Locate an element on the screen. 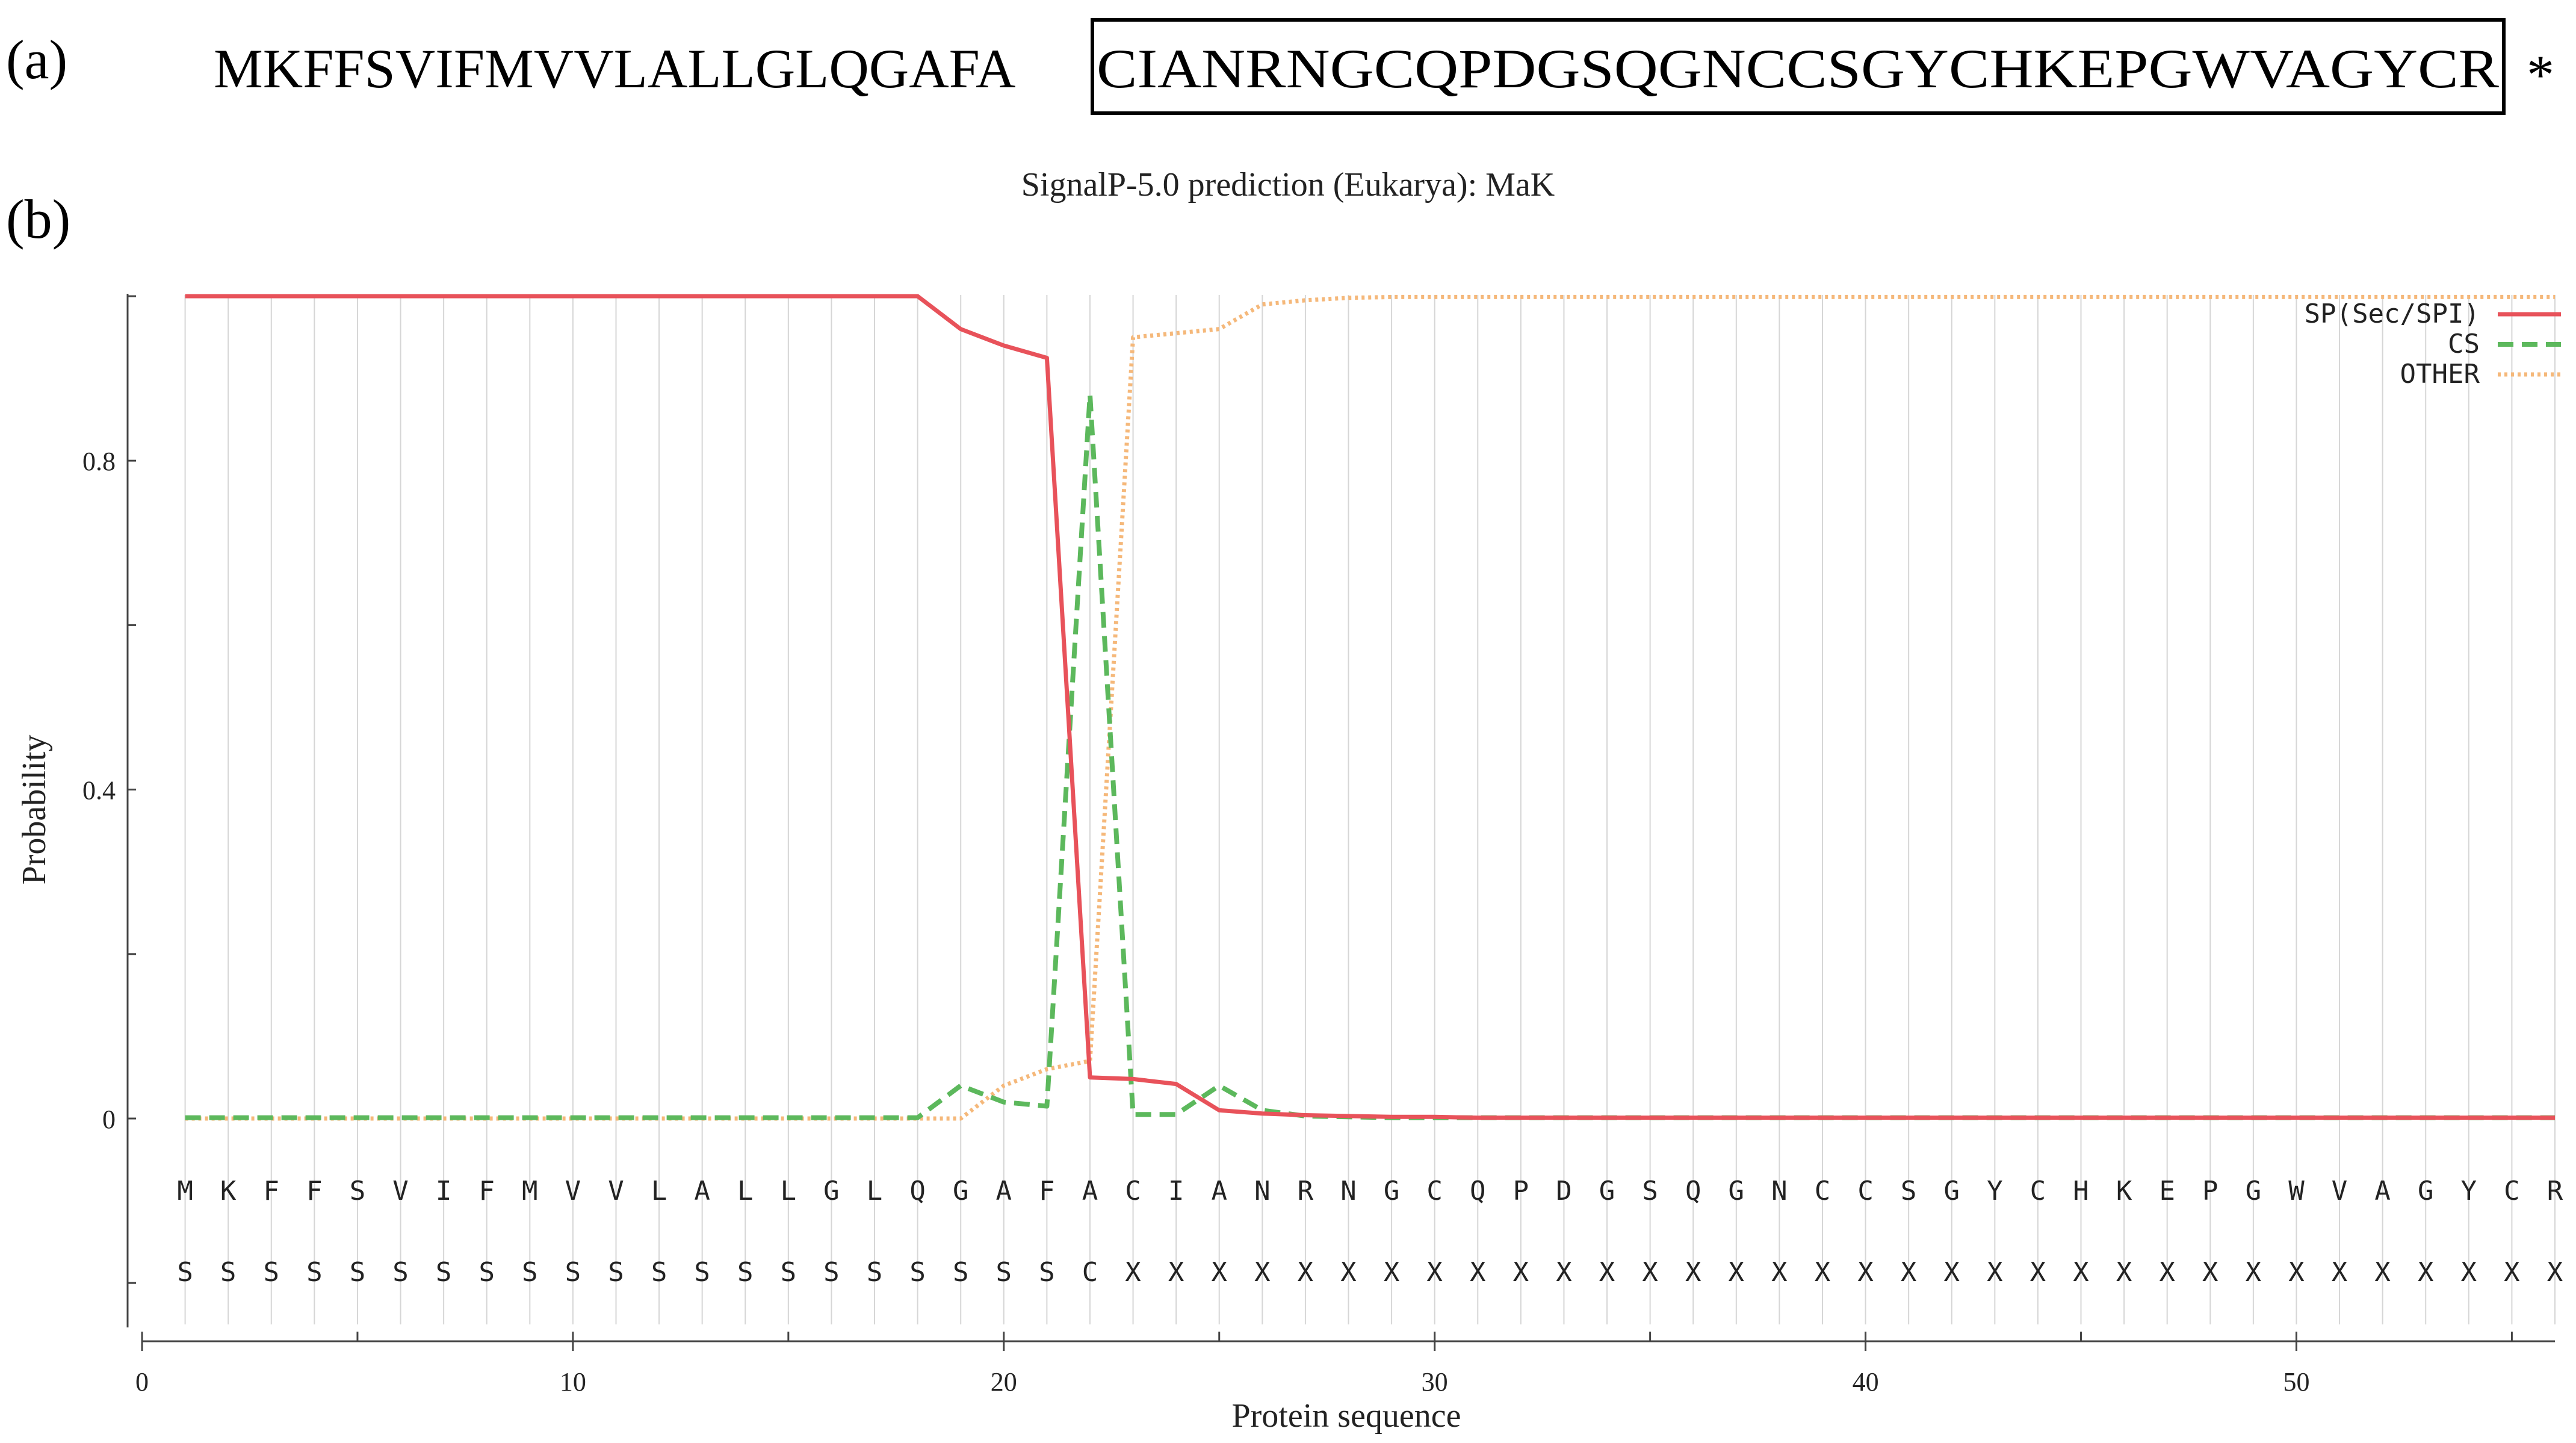  x-ticks: 0 10 20 30 40 50 is located at coordinates (1324, 1364).